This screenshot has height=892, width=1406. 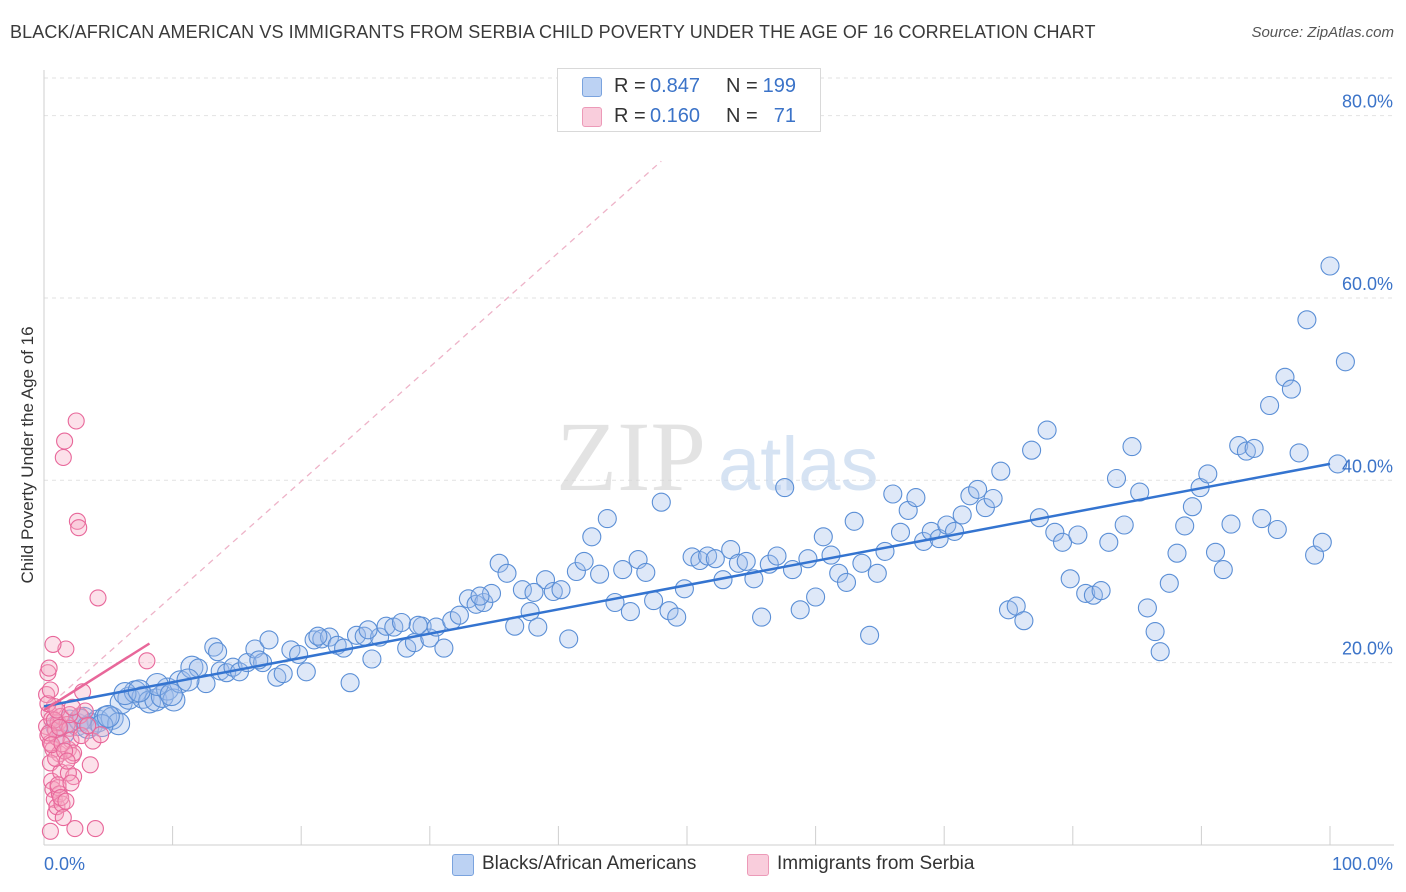 I want to click on source-label: Source: ZipAtlas.com, so click(x=1322, y=32).